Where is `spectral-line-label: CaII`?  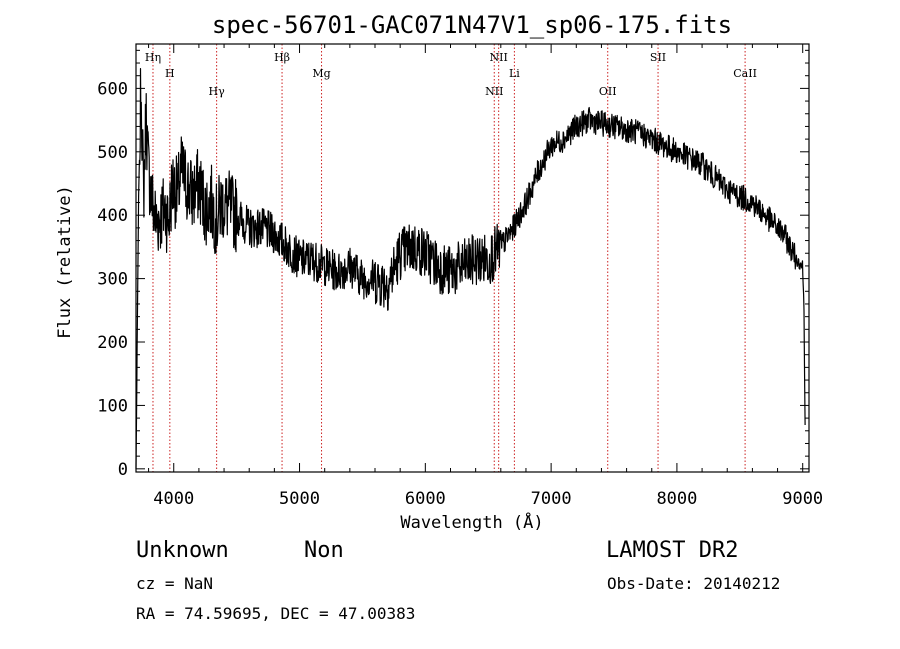
spectral-line-label: CaII is located at coordinates (745, 73).